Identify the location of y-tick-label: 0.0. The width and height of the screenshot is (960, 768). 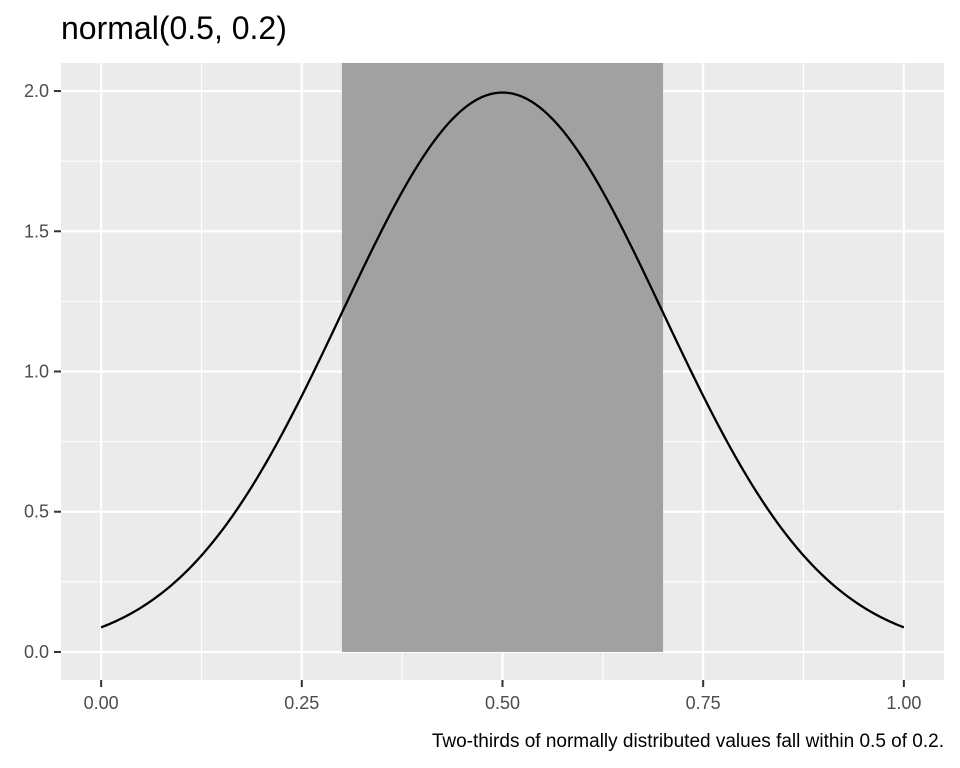
(36, 652).